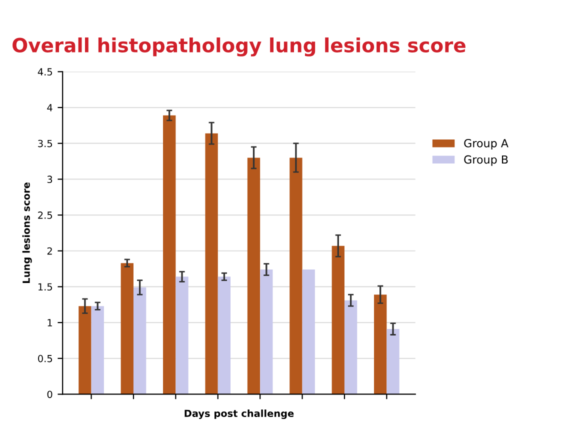 Image resolution: width=569 pixels, height=448 pixels. I want to click on chart-title: Overall histopathology lung lesions score, so click(239, 46).